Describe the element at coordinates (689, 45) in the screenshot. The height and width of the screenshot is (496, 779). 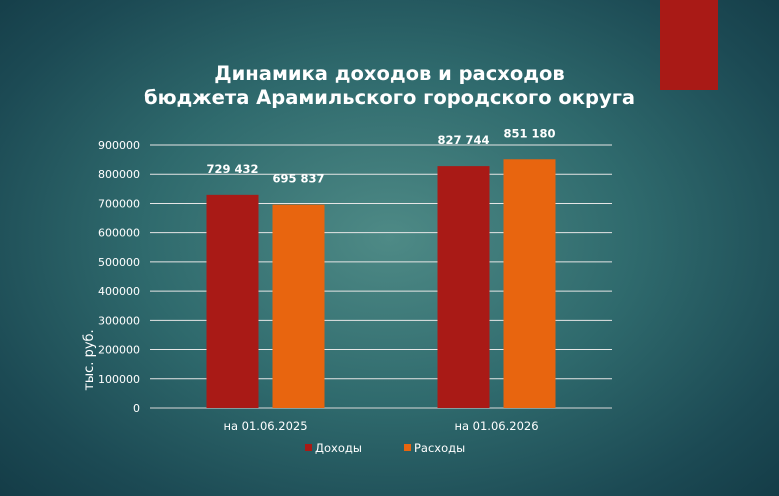
I see `corner-decor-bar` at that location.